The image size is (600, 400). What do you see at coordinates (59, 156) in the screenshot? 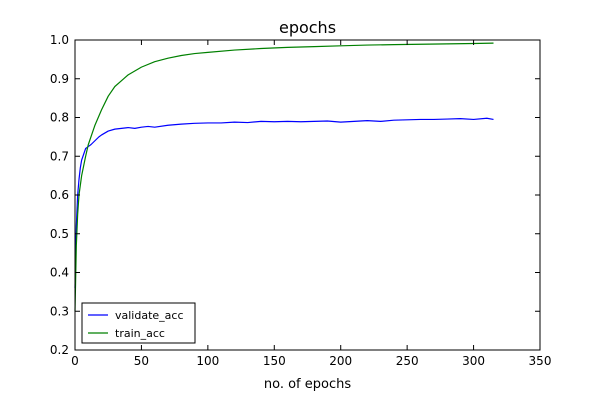
I see `y-tick-label: 0.7` at bounding box center [59, 156].